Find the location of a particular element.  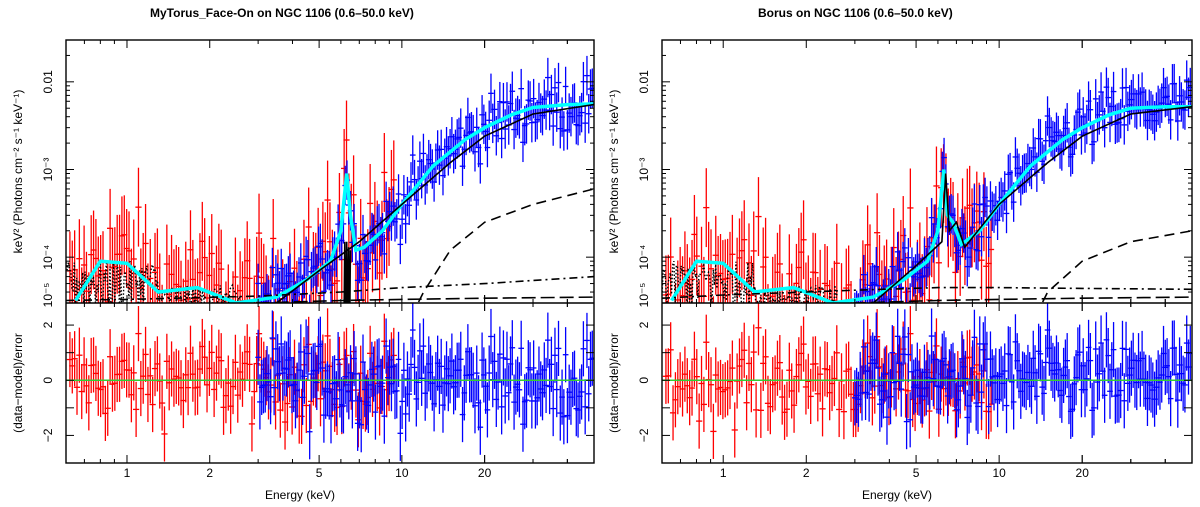

thermal-component is located at coordinates (154, 282).